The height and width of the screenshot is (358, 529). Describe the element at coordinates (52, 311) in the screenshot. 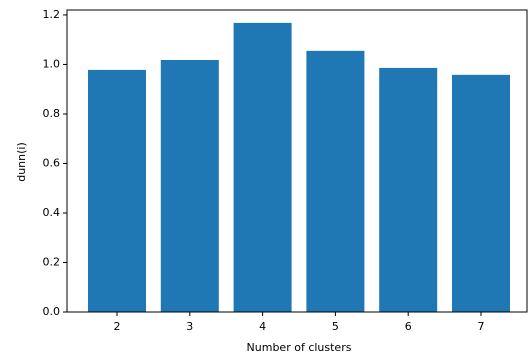

I see `y-tick-label: 0.0` at that location.